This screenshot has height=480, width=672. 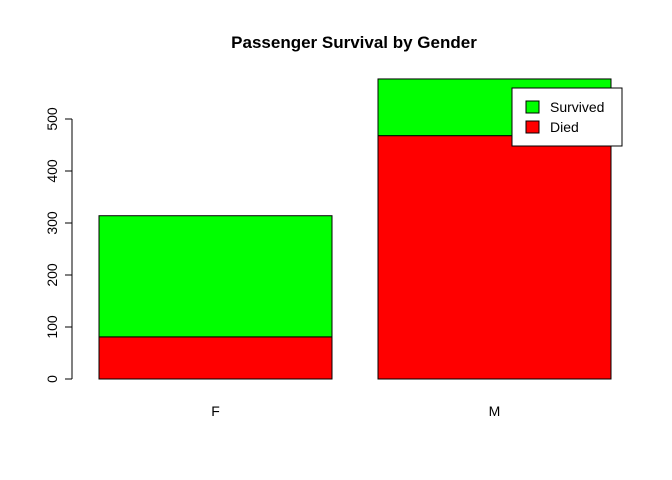 I want to click on y-tick-label: 200, so click(x=52, y=275).